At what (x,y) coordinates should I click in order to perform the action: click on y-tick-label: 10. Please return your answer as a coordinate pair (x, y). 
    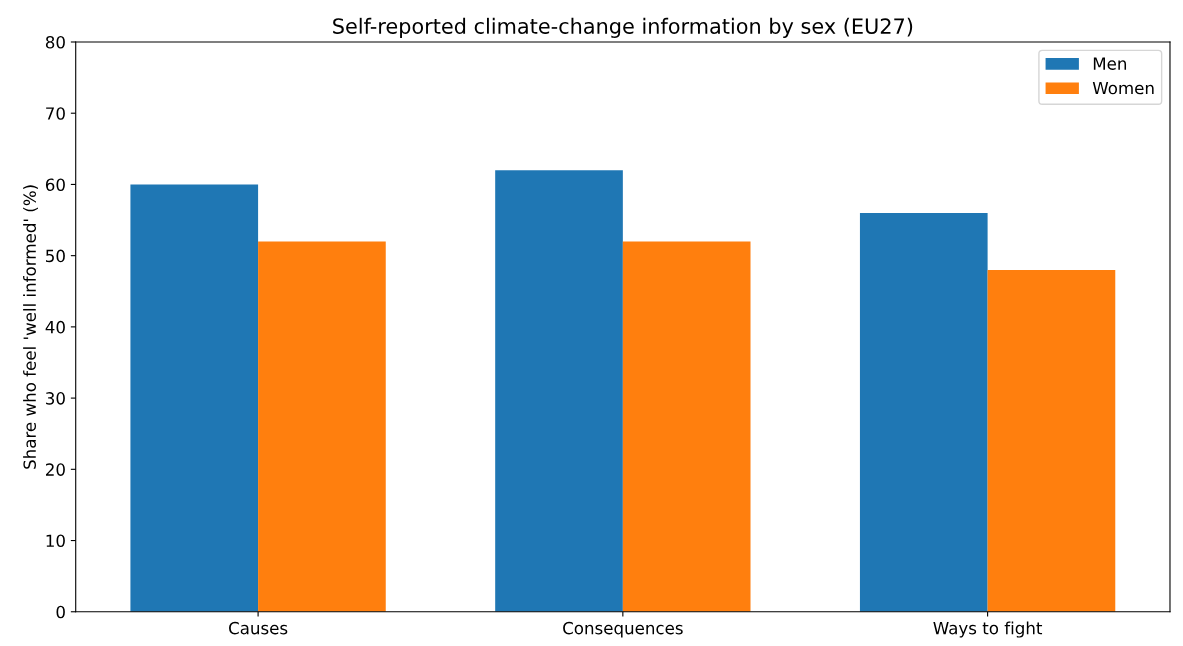
    Looking at the image, I should click on (55, 541).